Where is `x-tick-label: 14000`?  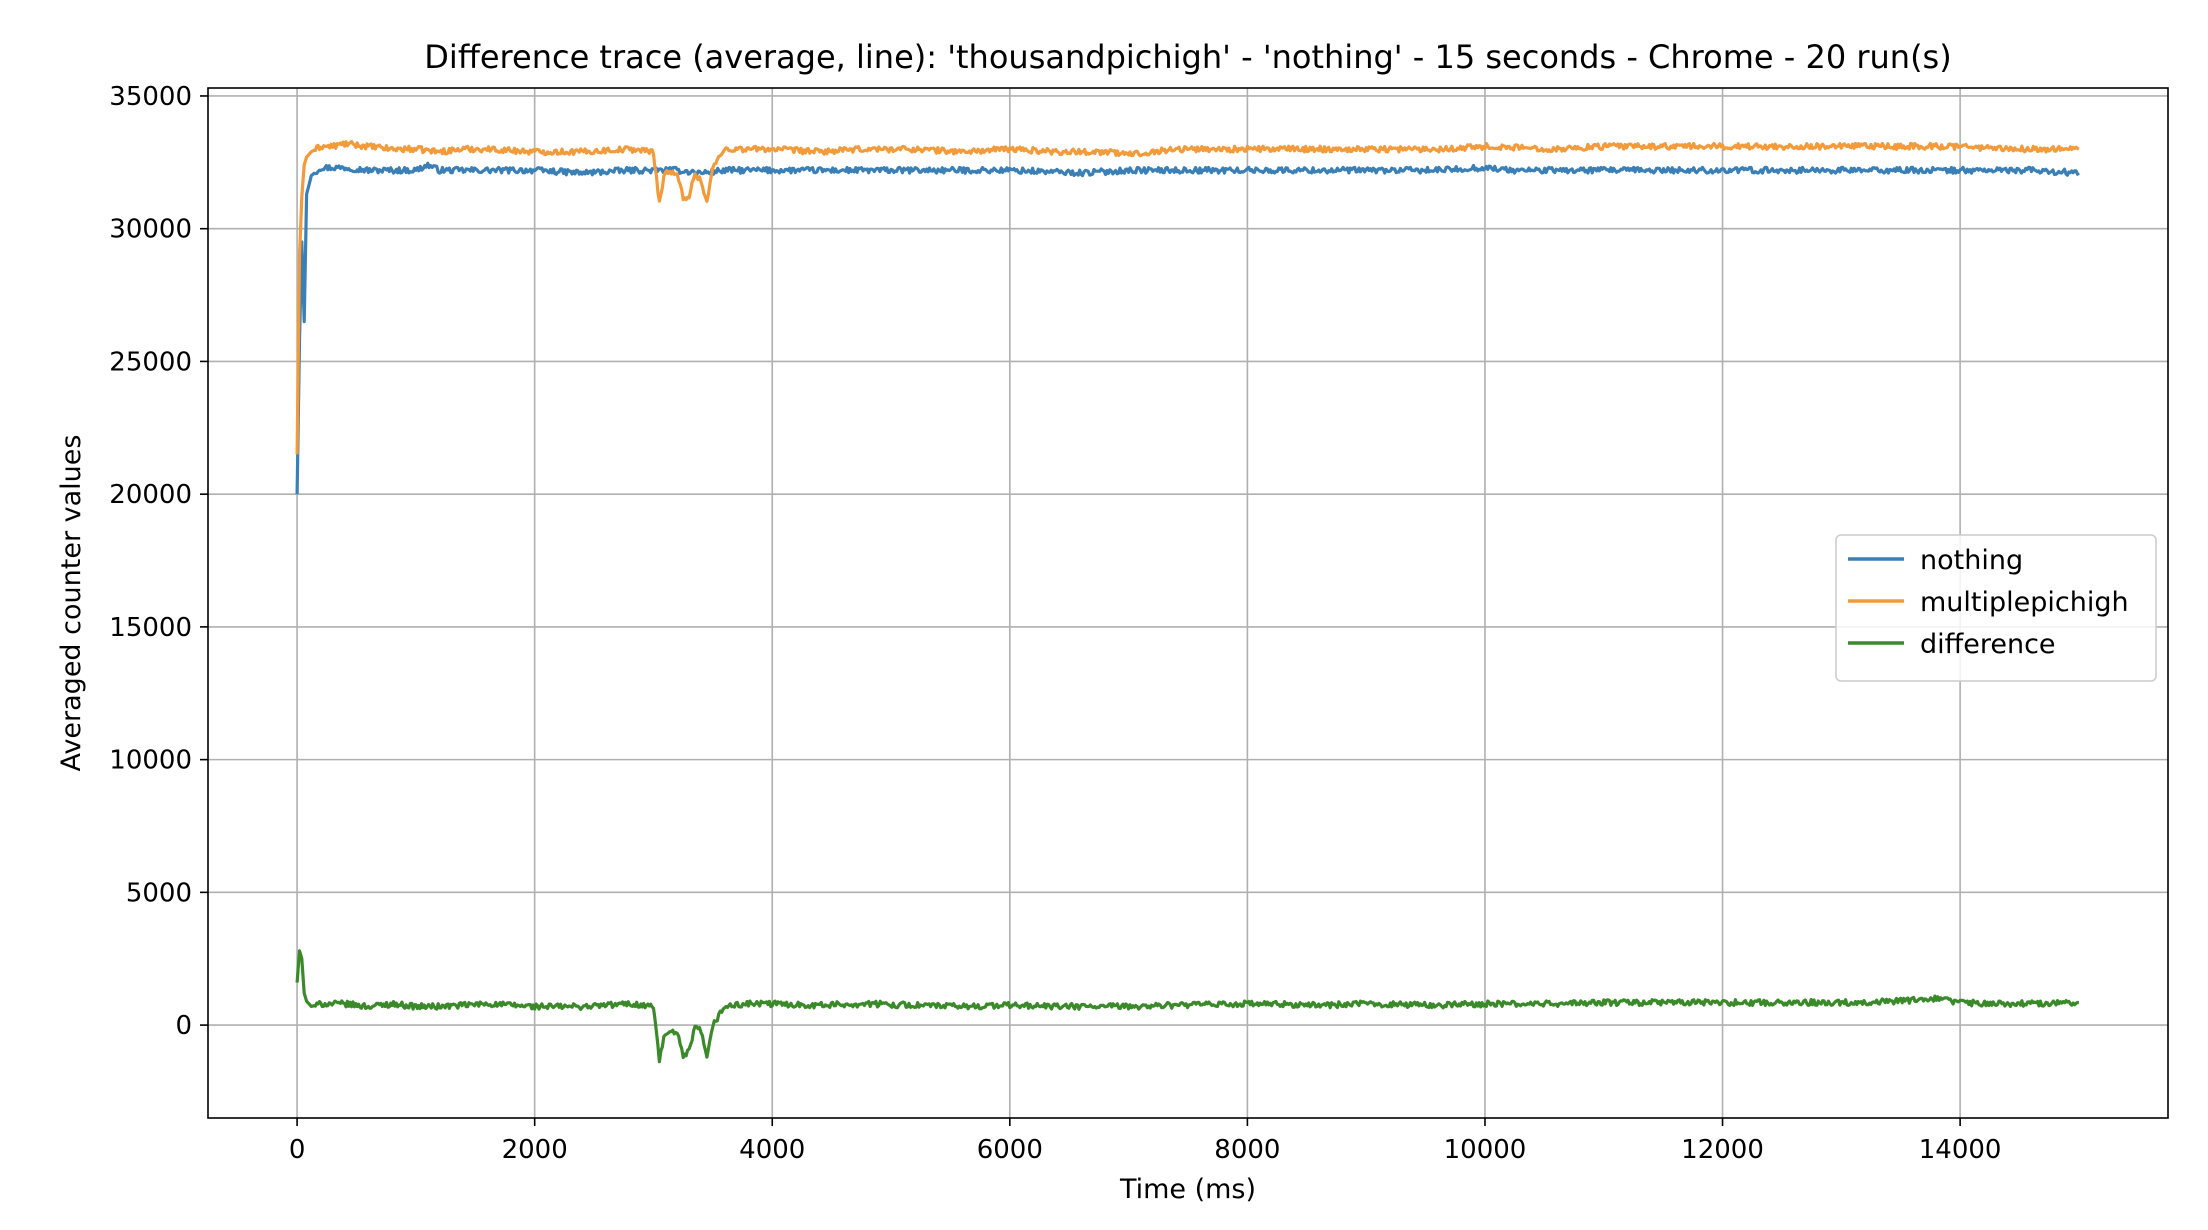
x-tick-label: 14000 is located at coordinates (1960, 1150).